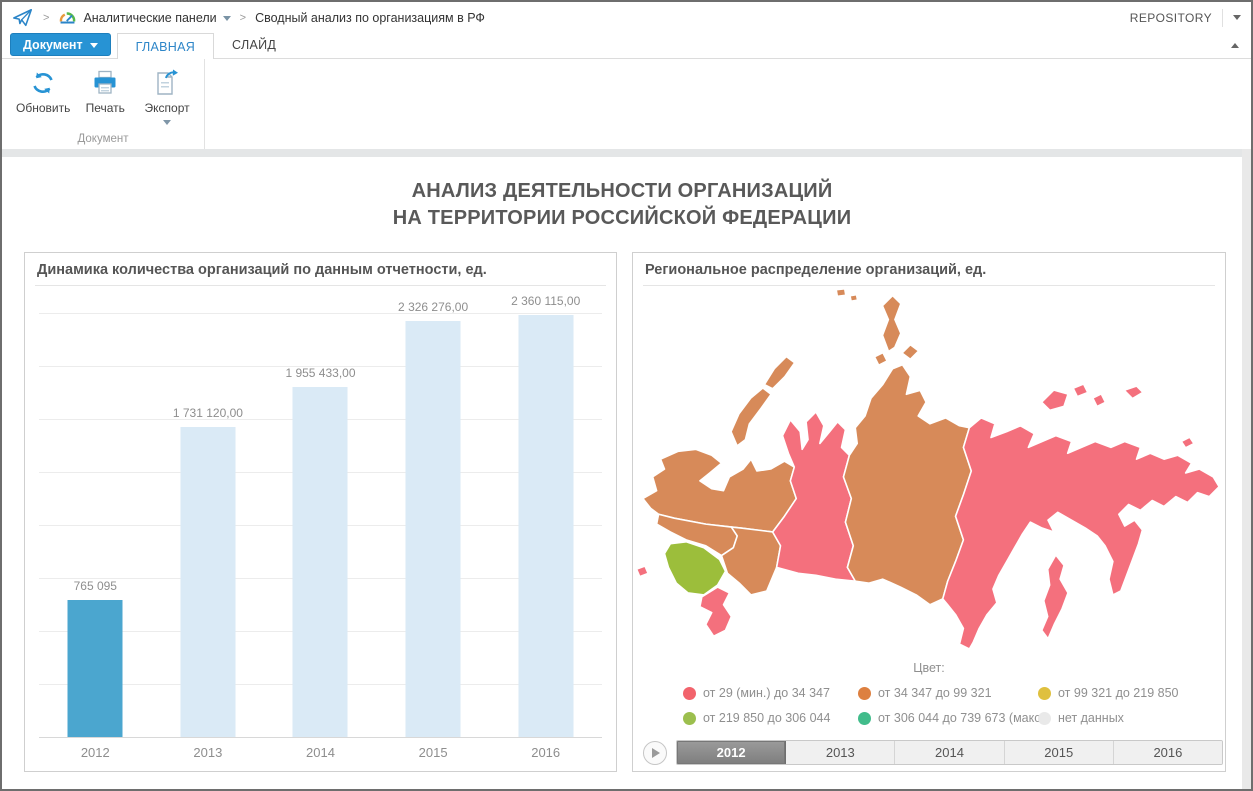 The height and width of the screenshot is (791, 1253). What do you see at coordinates (622, 191) in the screenshot?
I see `page-title-line1: АНАЛИЗ ДЕЯТЕЛЬНОСТИ ОРГАНИЗАЦИЙ` at bounding box center [622, 191].